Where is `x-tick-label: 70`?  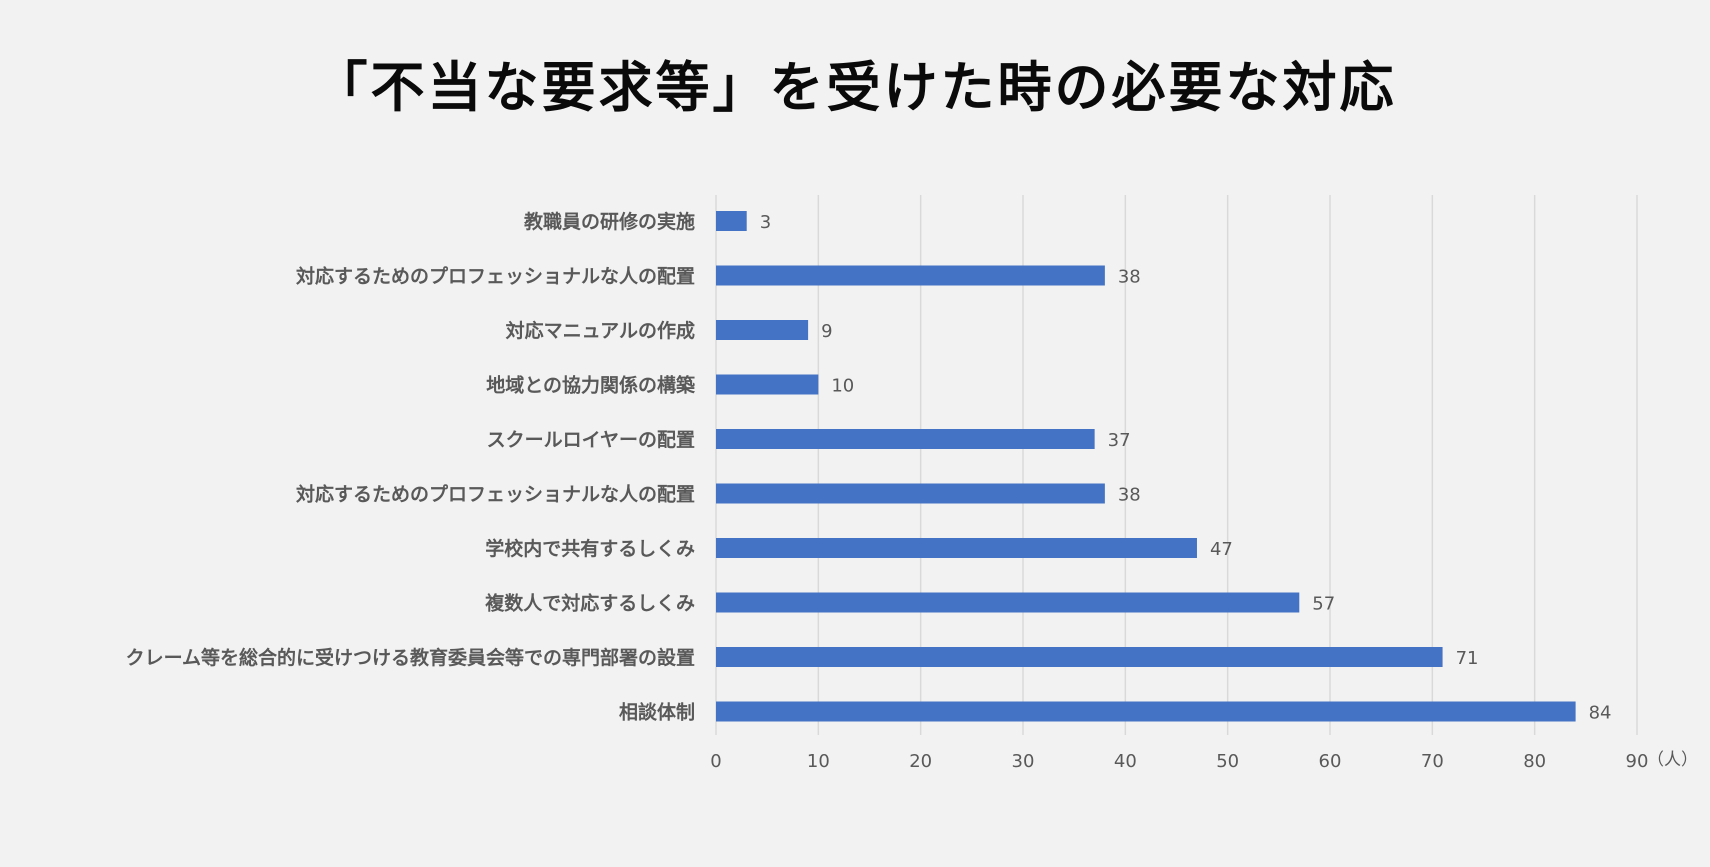 x-tick-label: 70 is located at coordinates (1432, 761).